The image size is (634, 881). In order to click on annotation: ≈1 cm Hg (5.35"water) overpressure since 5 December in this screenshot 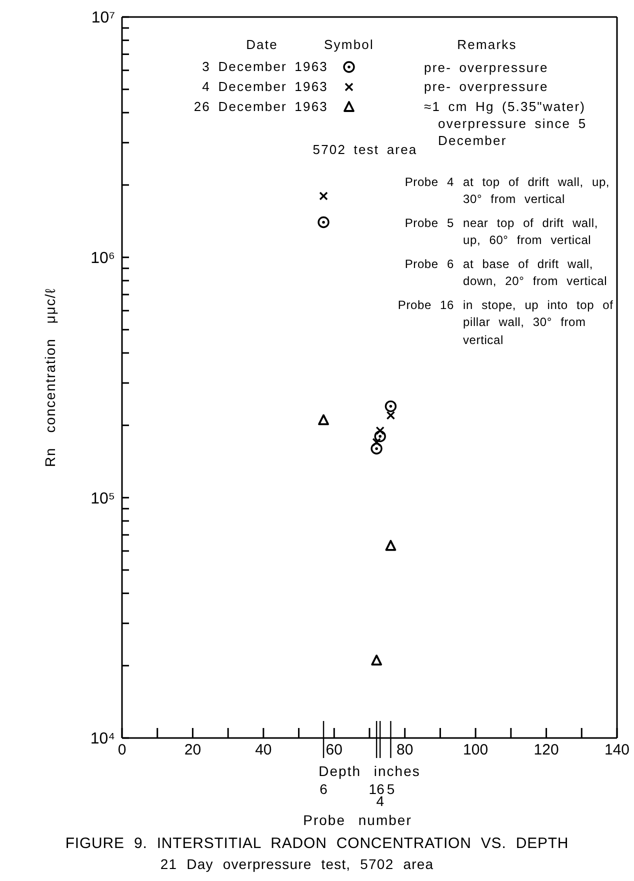, I will do `click(506, 124)`.